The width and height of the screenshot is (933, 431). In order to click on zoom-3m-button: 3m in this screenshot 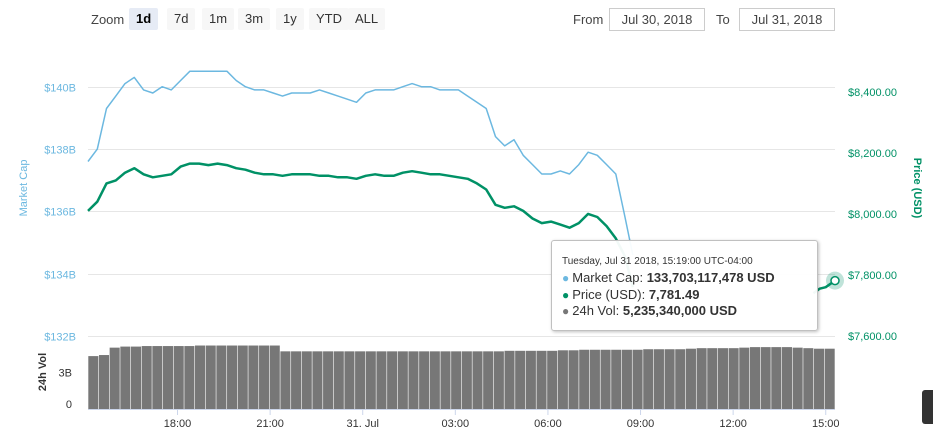, I will do `click(254, 19)`.